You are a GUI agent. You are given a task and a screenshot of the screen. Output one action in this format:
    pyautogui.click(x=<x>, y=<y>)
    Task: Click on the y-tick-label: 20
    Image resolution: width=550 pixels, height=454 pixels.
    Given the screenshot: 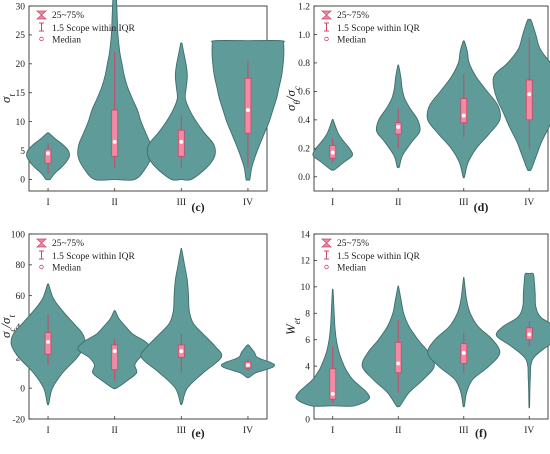 What is the action you would take?
    pyautogui.click(x=21, y=65)
    